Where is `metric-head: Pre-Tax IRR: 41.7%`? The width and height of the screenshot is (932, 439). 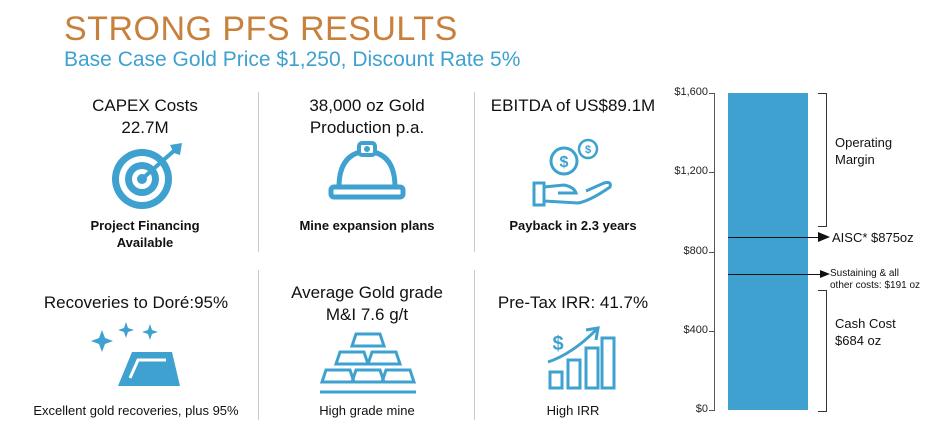
metric-head: Pre-Tax IRR: 41.7% is located at coordinates (573, 302).